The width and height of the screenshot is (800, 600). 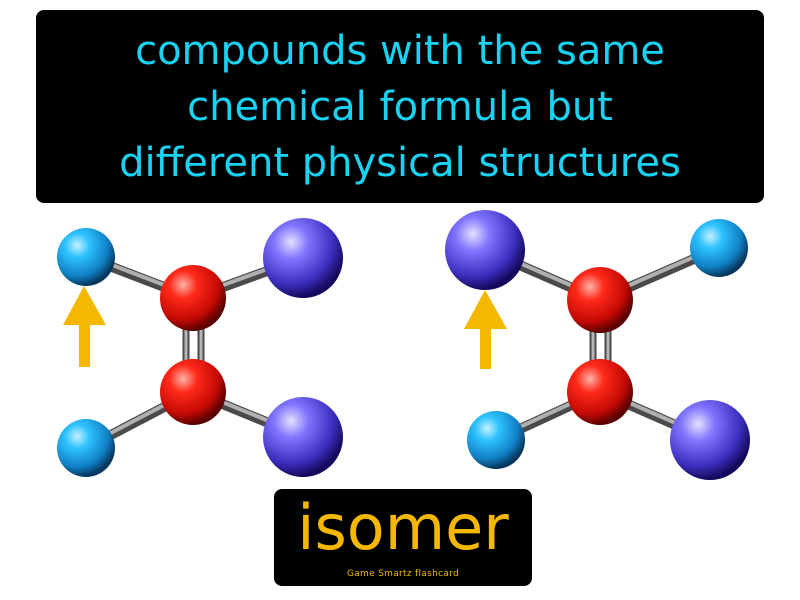 What do you see at coordinates (403, 527) in the screenshot?
I see `term-word: isomer` at bounding box center [403, 527].